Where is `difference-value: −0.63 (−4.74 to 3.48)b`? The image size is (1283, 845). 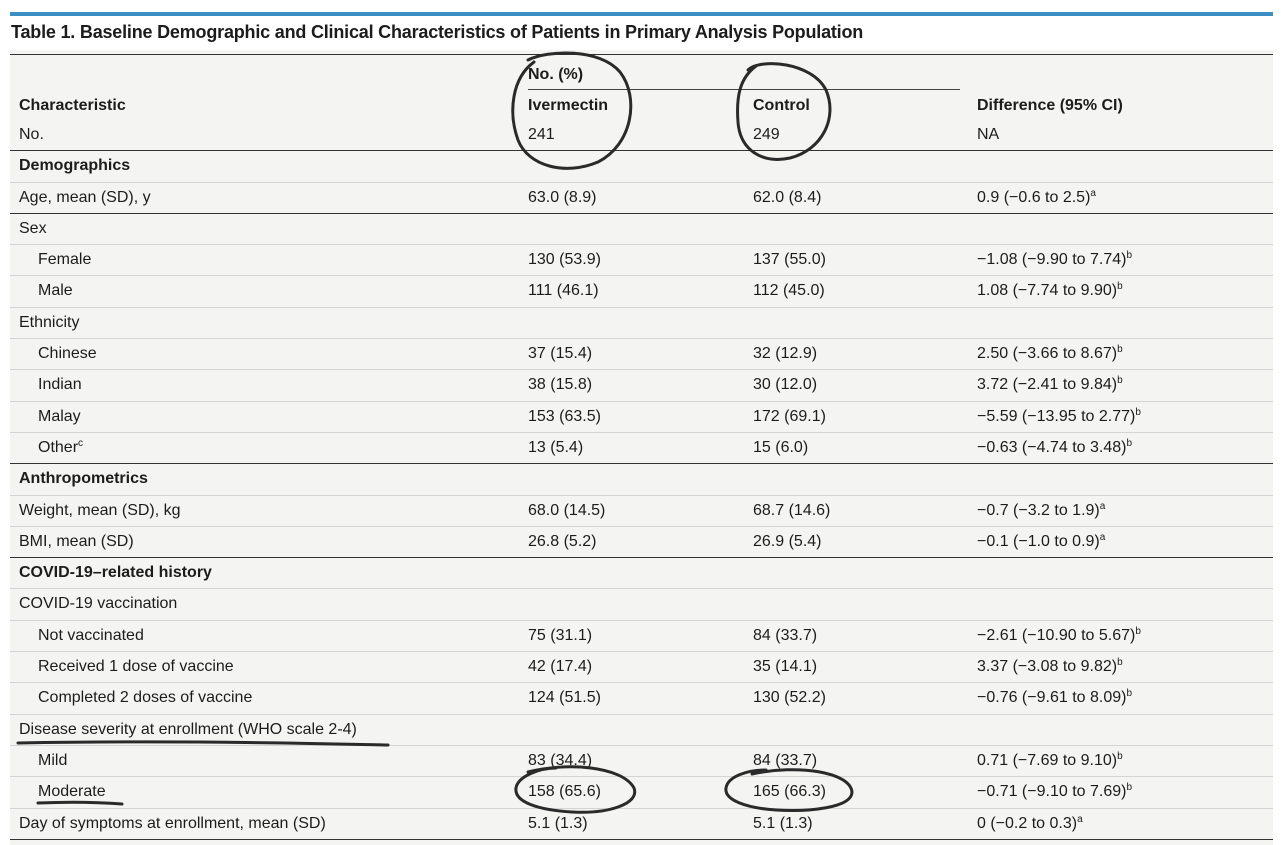 difference-value: −0.63 (−4.74 to 3.48)b is located at coordinates (1055, 446).